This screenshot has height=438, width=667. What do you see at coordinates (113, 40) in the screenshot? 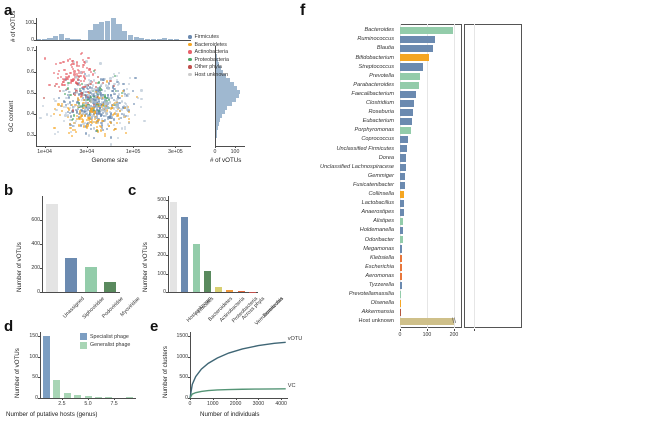
I see `panel-a-top-axis` at bounding box center [113, 40].